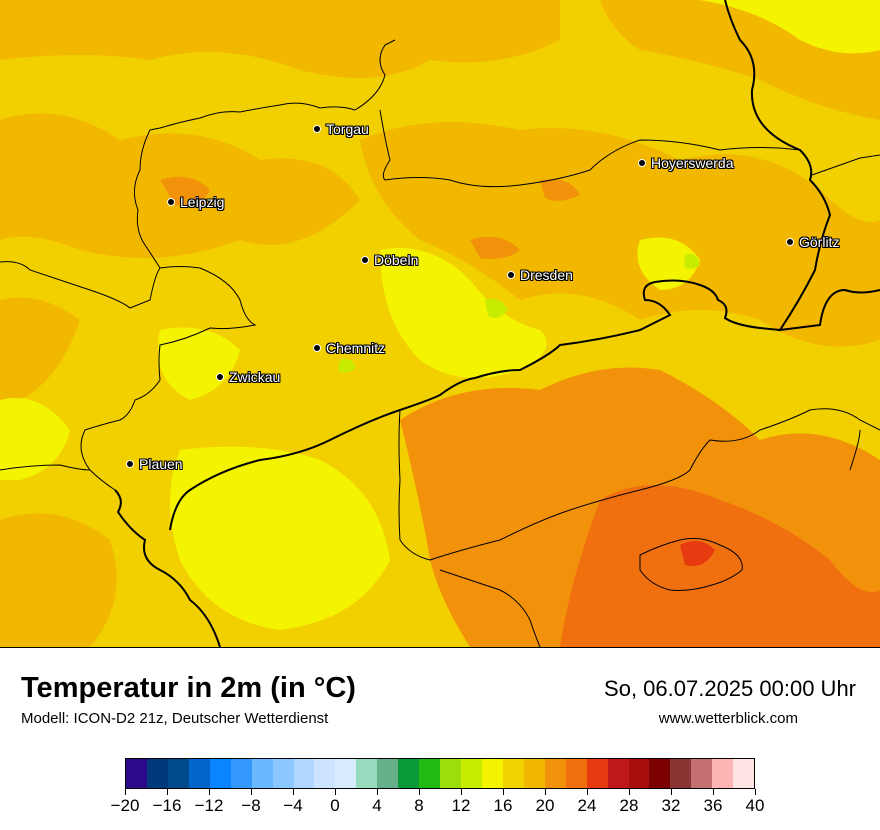  I want to click on city-marker-chemnitz: Chemnitz, so click(349, 348).